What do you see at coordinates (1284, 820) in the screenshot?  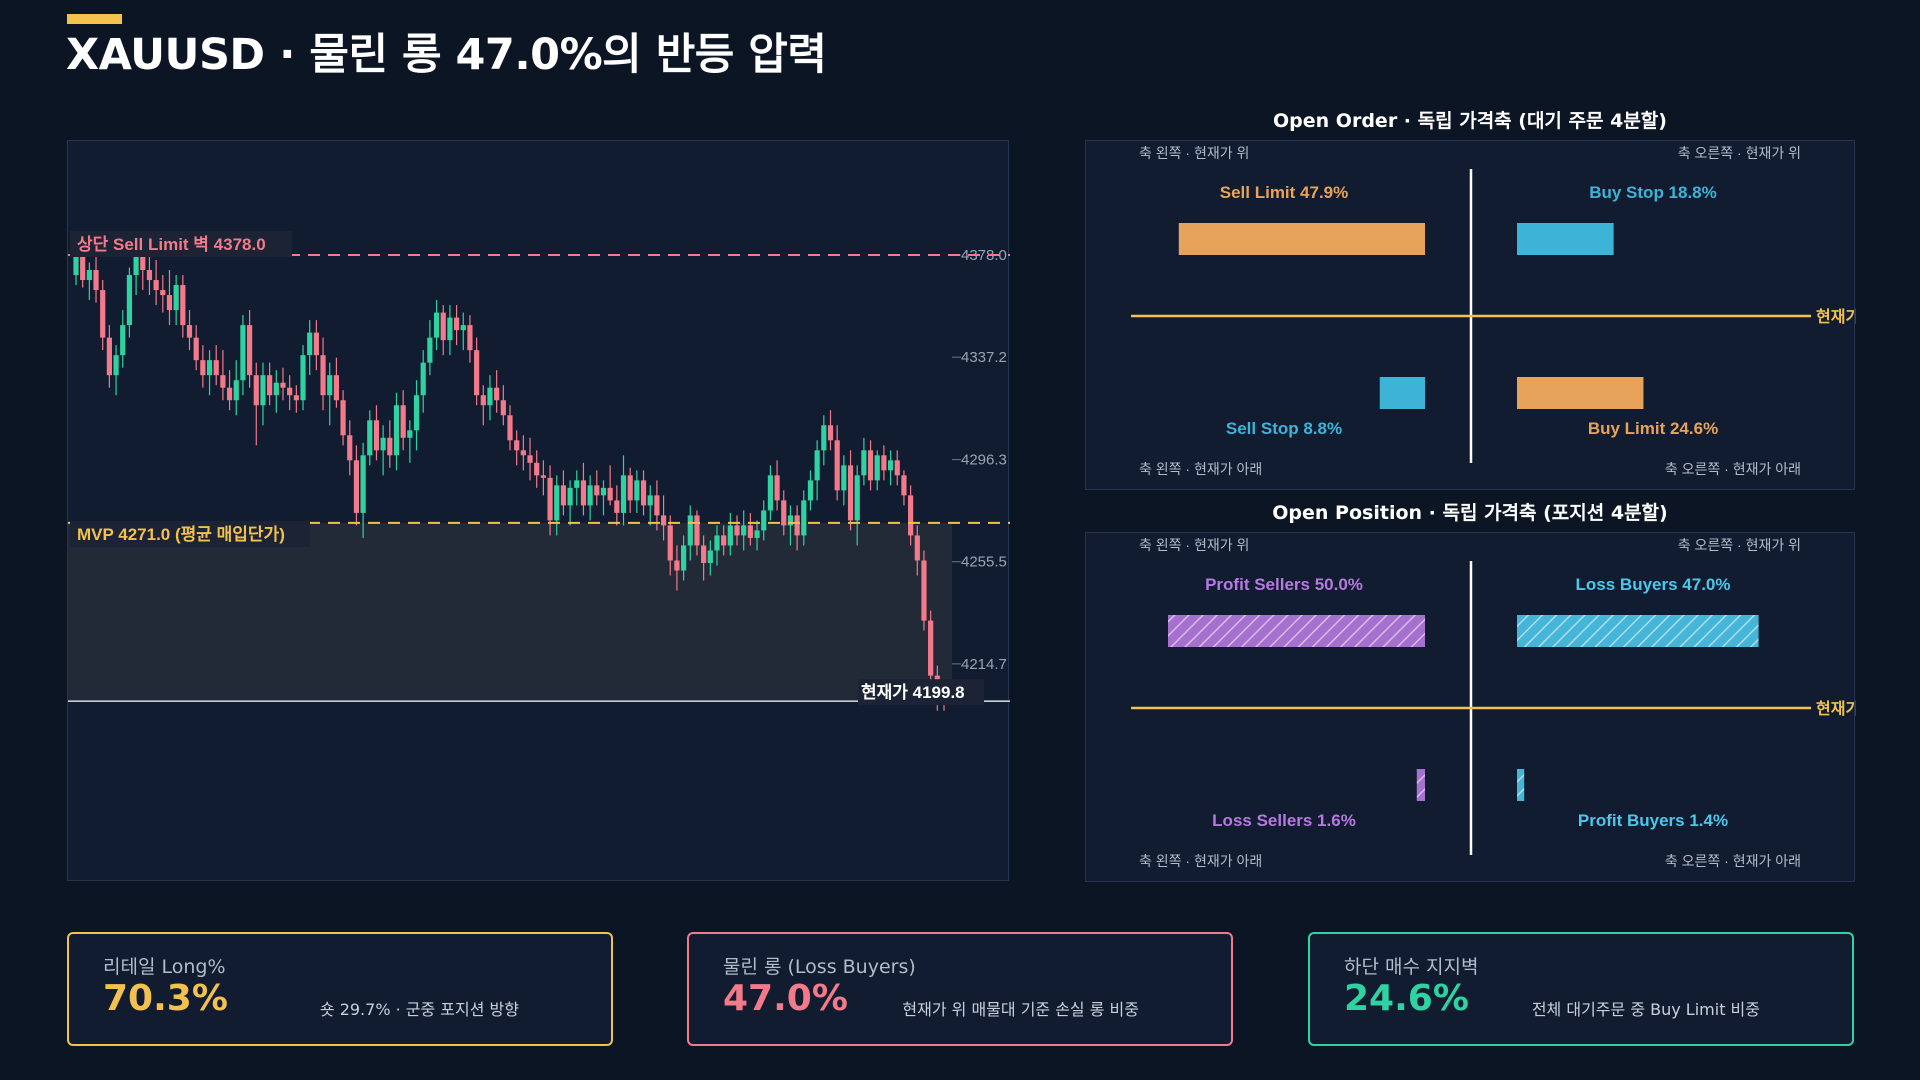 I see `bar-label: Loss Sellers 1.6%` at bounding box center [1284, 820].